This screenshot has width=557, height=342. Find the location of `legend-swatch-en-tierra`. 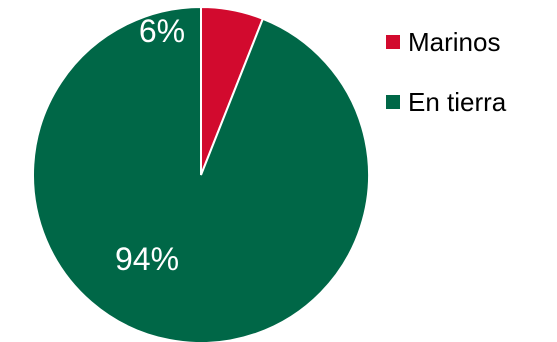

legend-swatch-en-tierra is located at coordinates (393, 102).